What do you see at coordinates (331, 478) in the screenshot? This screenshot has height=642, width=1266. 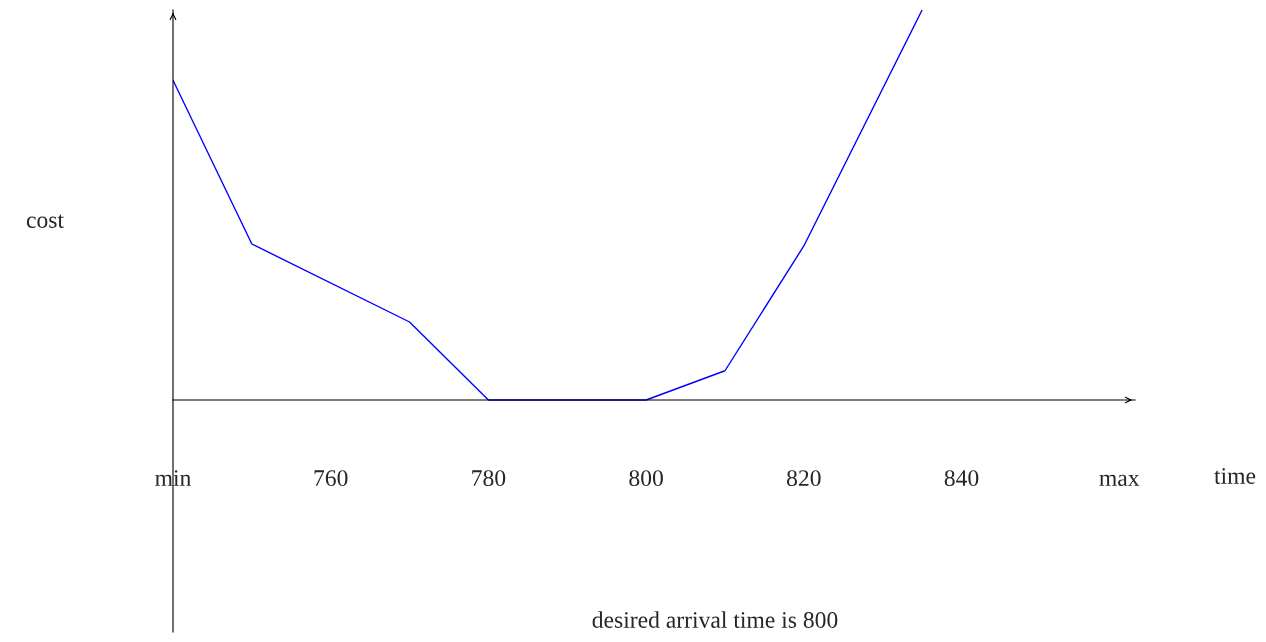 I see `x-tick-label: 760` at bounding box center [331, 478].